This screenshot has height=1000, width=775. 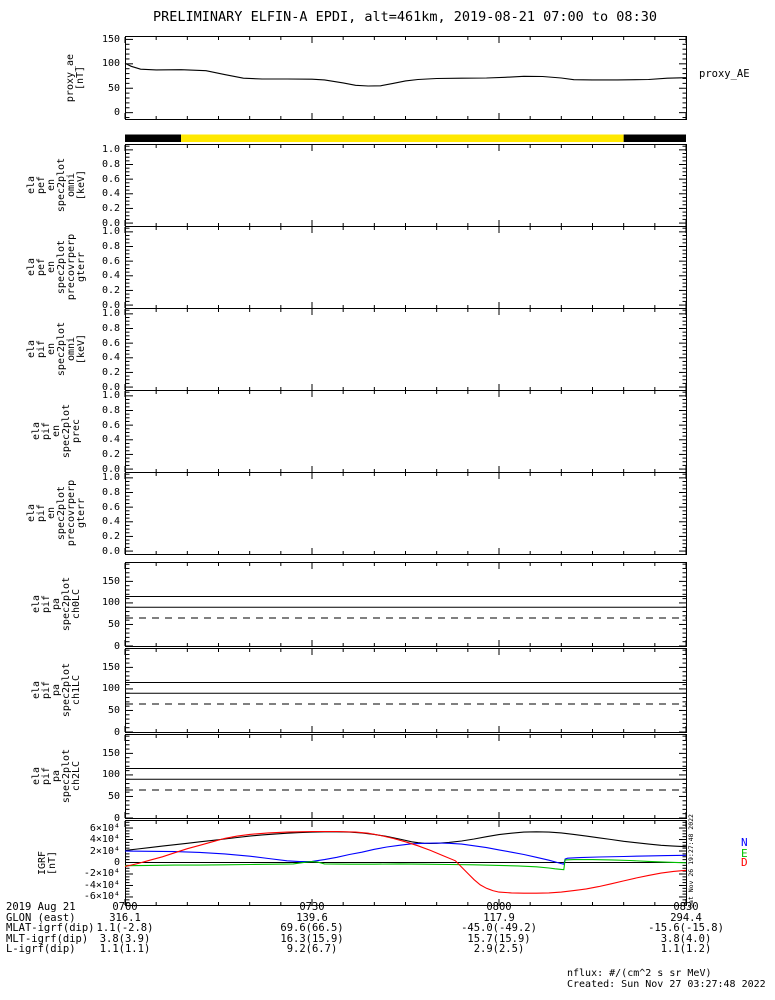 I want to click on panel-igrf, so click(x=405, y=863).